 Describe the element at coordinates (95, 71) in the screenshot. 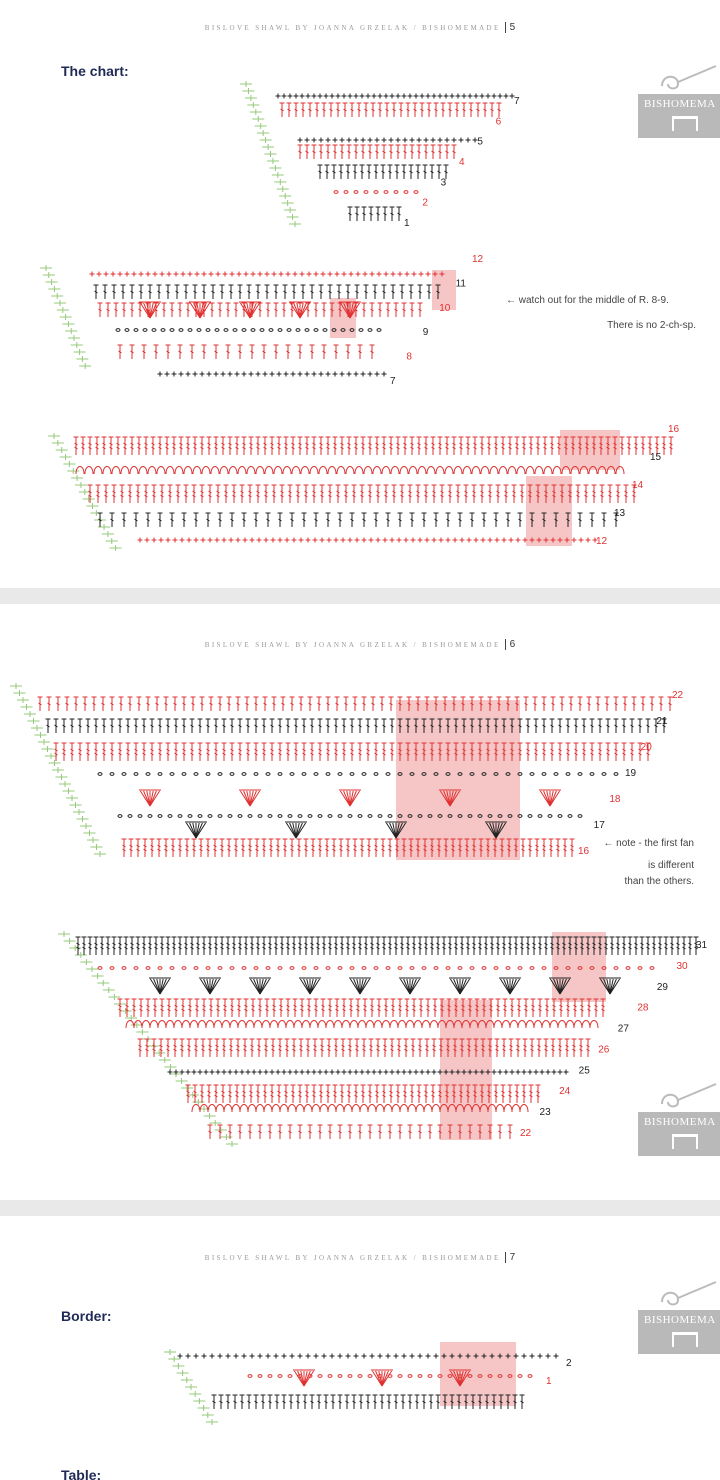

I see `chart-title: The chart:` at that location.